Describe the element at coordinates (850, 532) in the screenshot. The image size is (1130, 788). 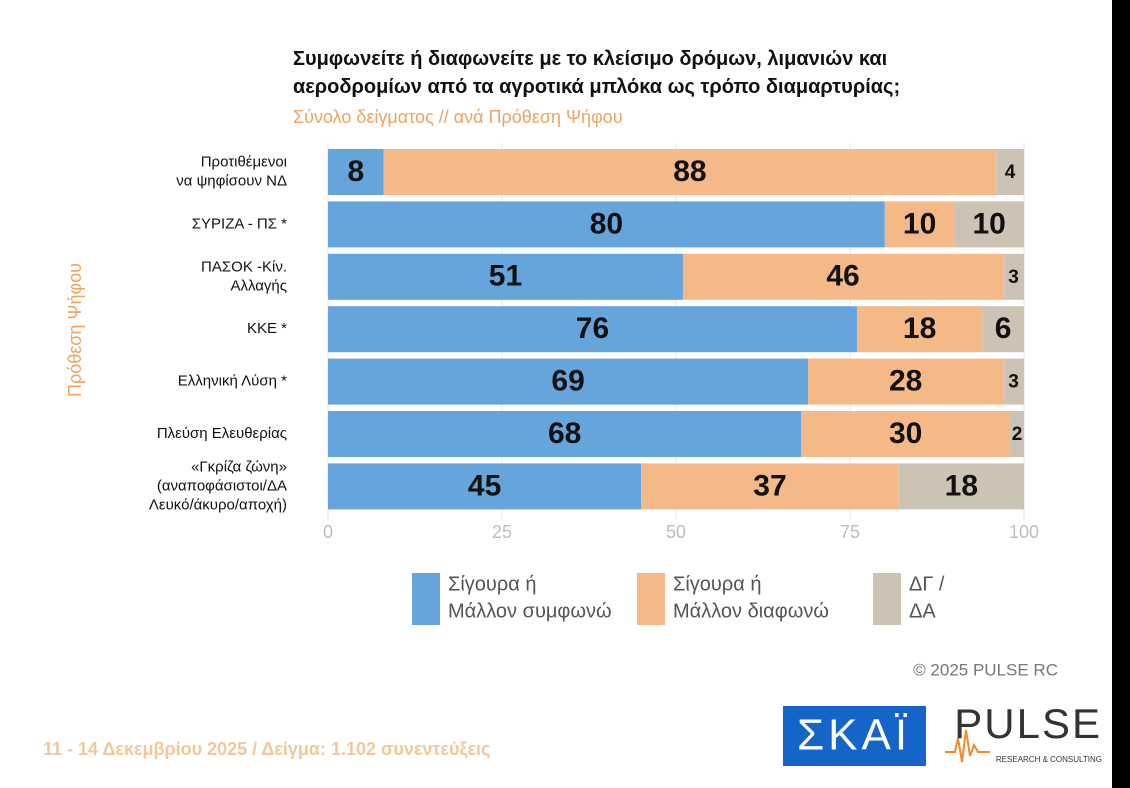
I see `x-tick-label: 75` at that location.